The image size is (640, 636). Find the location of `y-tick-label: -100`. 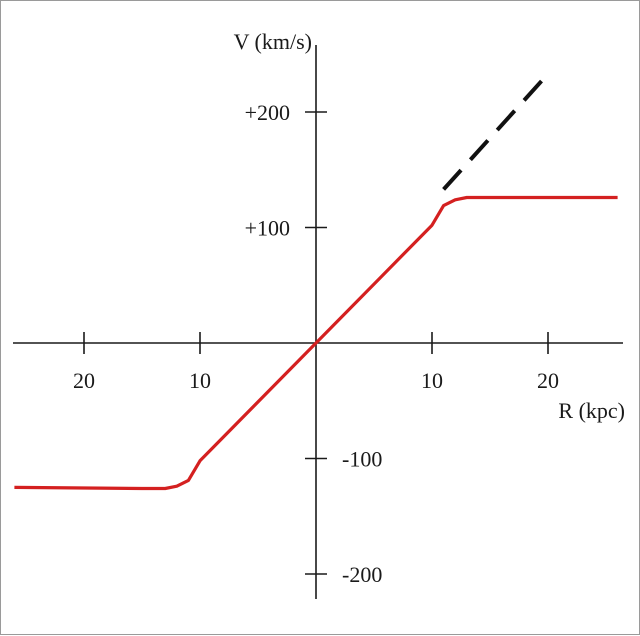

y-tick-label: -100 is located at coordinates (362, 459).